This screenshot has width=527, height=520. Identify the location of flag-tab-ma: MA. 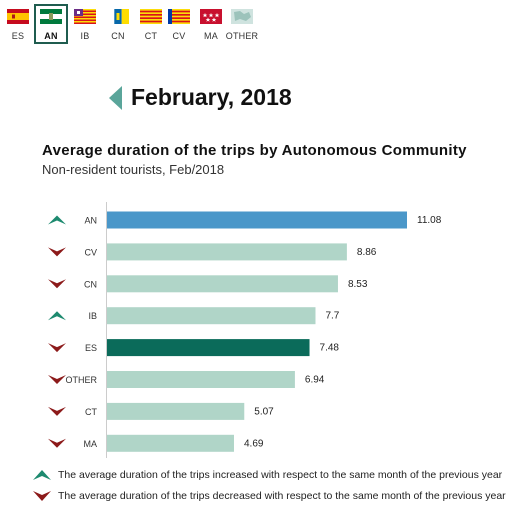
(211, 24).